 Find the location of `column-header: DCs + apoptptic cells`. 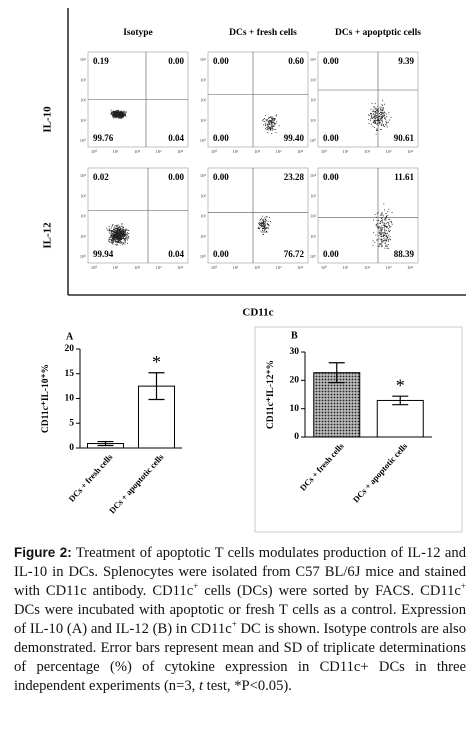

column-header: DCs + apoptptic cells is located at coordinates (378, 33).